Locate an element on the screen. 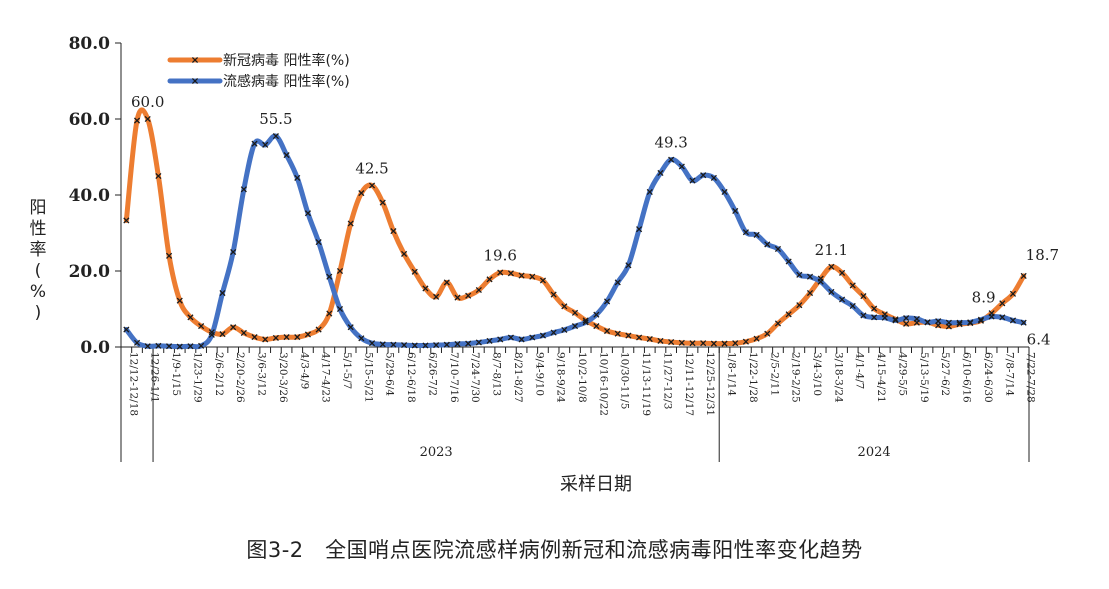 Image resolution: width=1109 pixels, height=589 pixels. x-tick-label: 2/19-2/25 is located at coordinates (796, 377).